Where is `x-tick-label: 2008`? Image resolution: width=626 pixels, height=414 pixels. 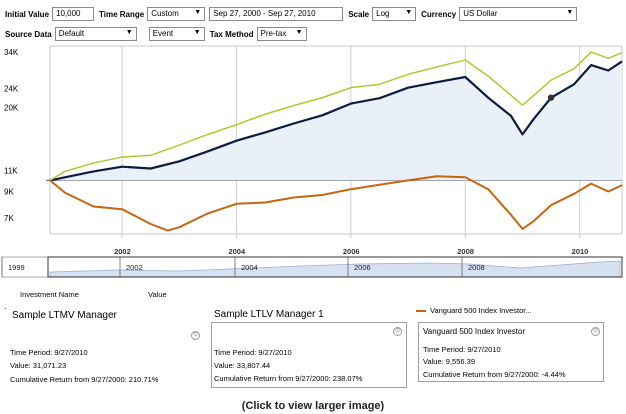 x-tick-label: 2008 is located at coordinates (465, 251).